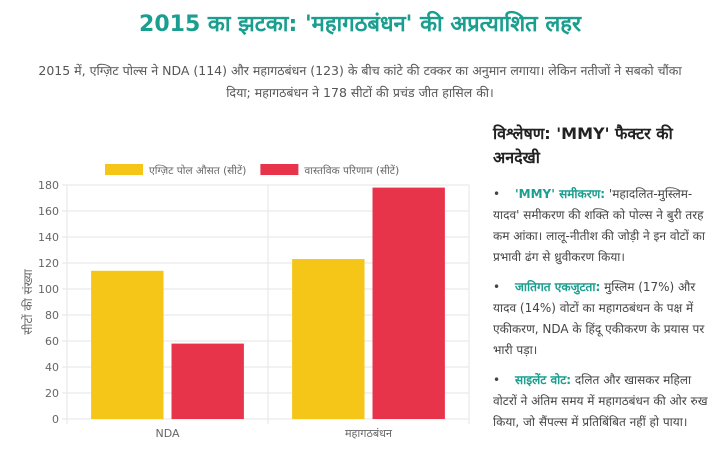 The width and height of the screenshot is (720, 472). Describe the element at coordinates (52, 393) in the screenshot. I see `y-tick-label: 20` at that location.